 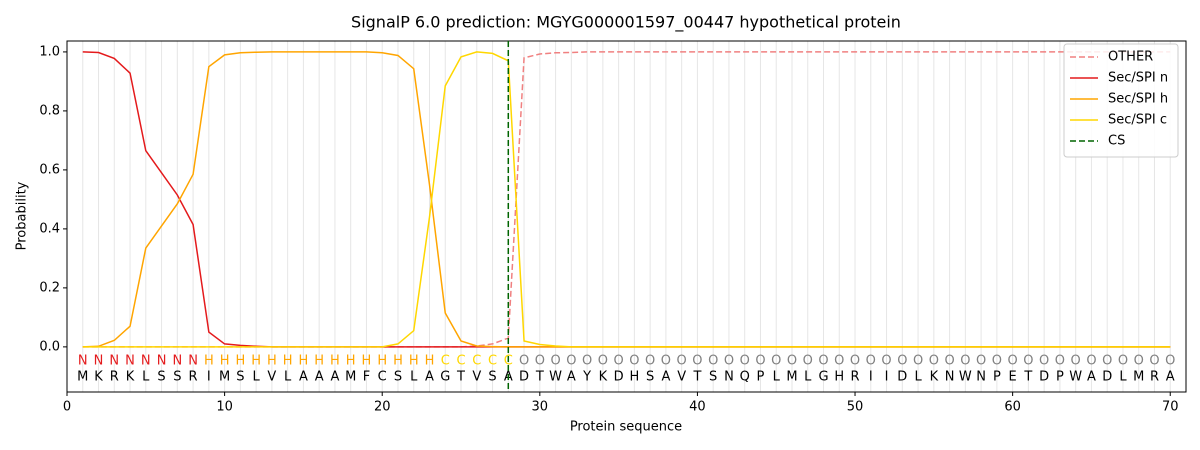 I want to click on legend-box, so click(x=1121, y=100).